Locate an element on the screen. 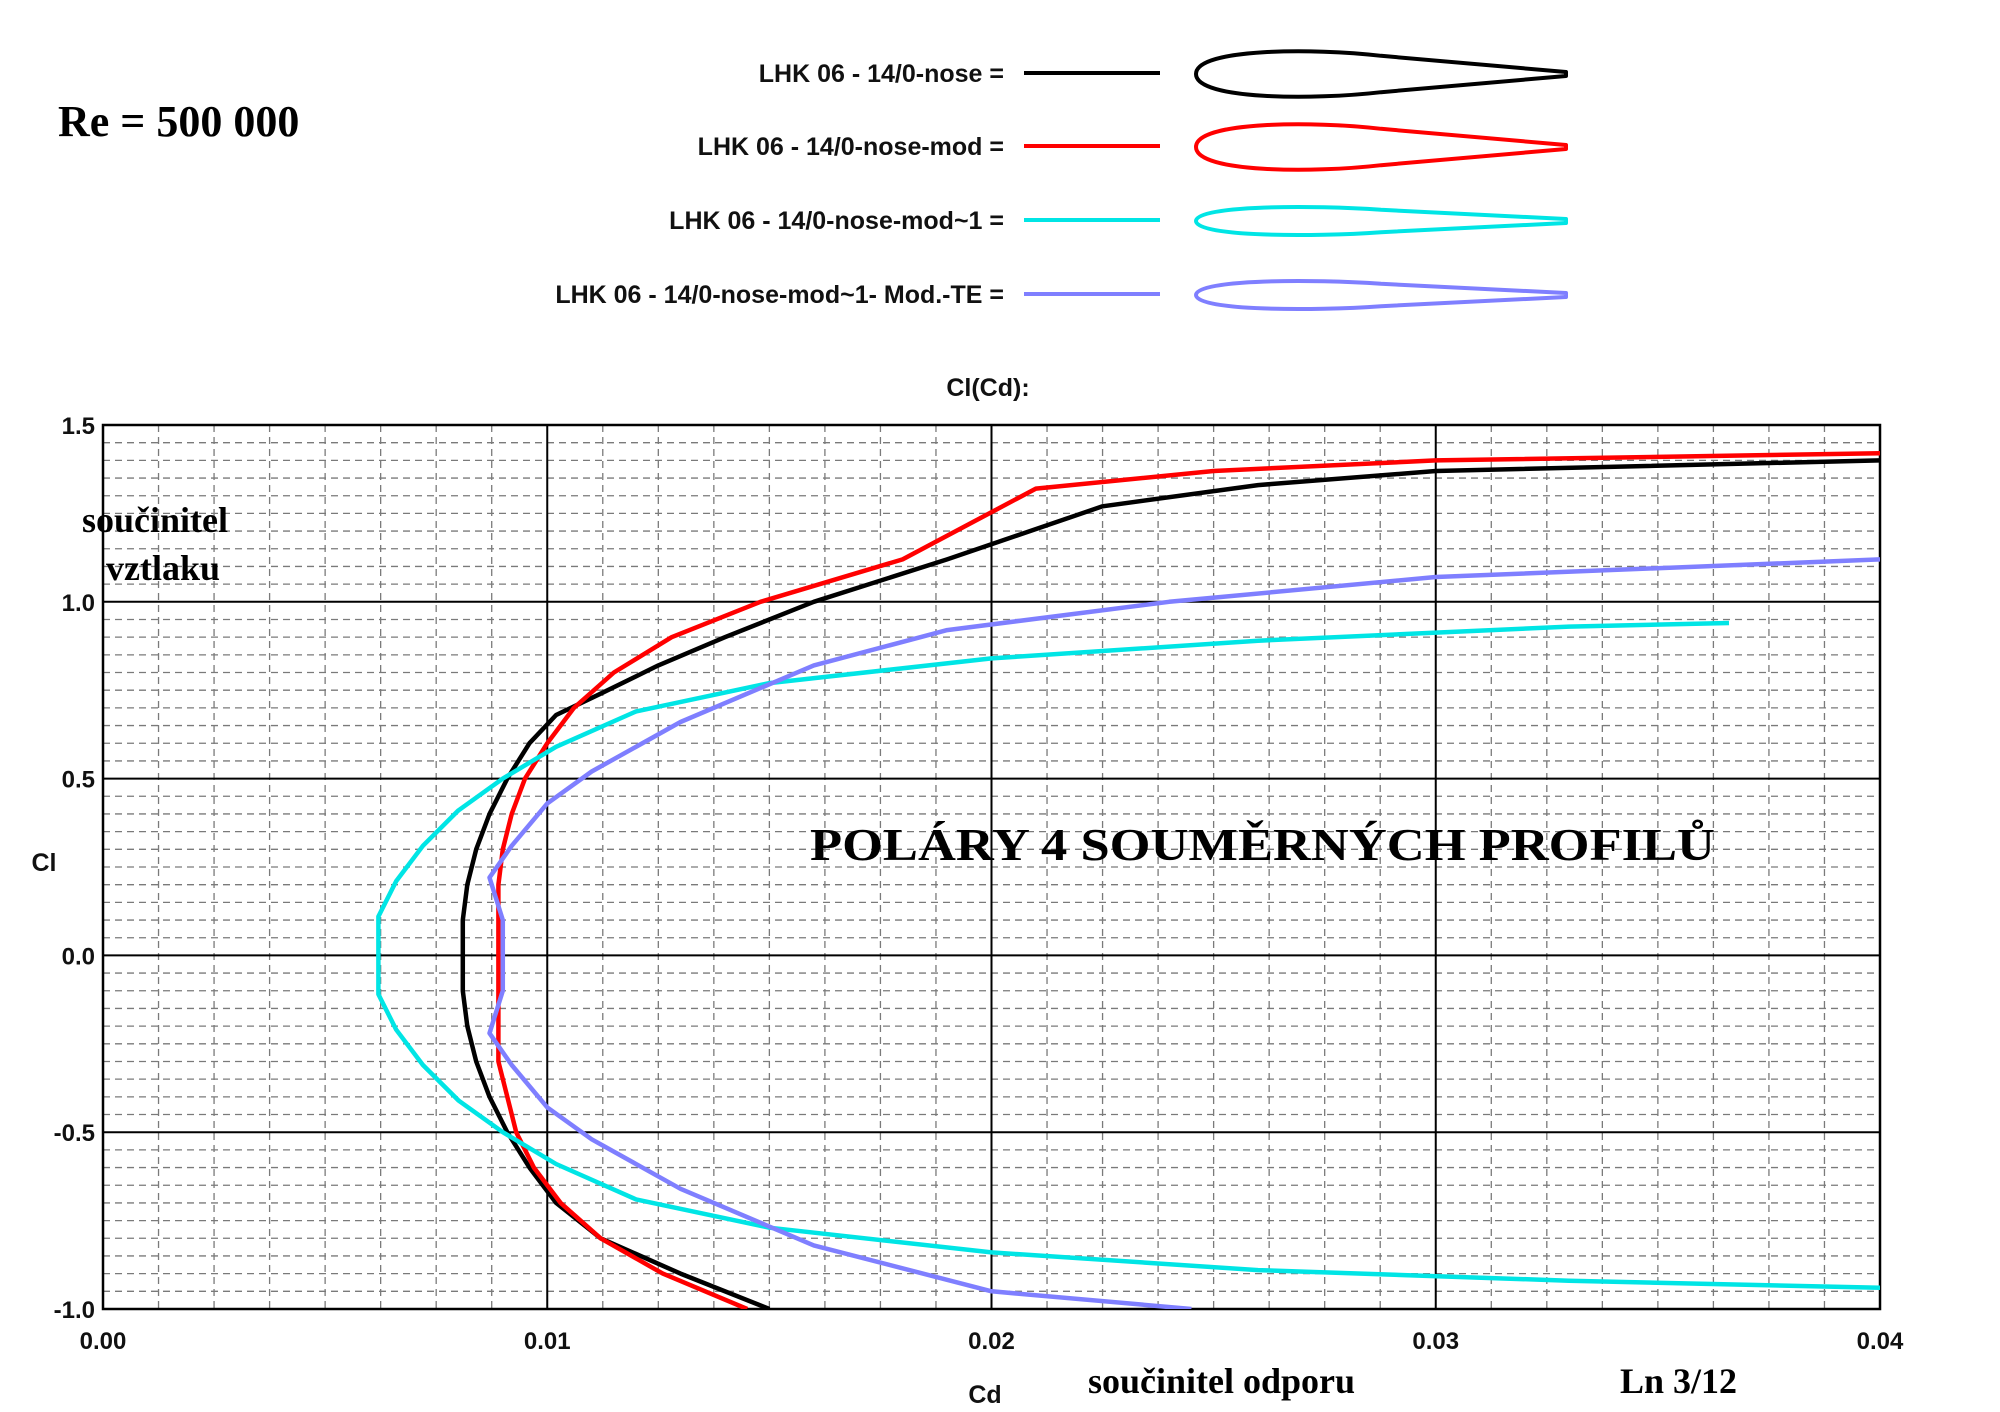  legend-label-4: LHK 06 - 14/0-nose-mod~1- Mod.-TE = is located at coordinates (779, 295).